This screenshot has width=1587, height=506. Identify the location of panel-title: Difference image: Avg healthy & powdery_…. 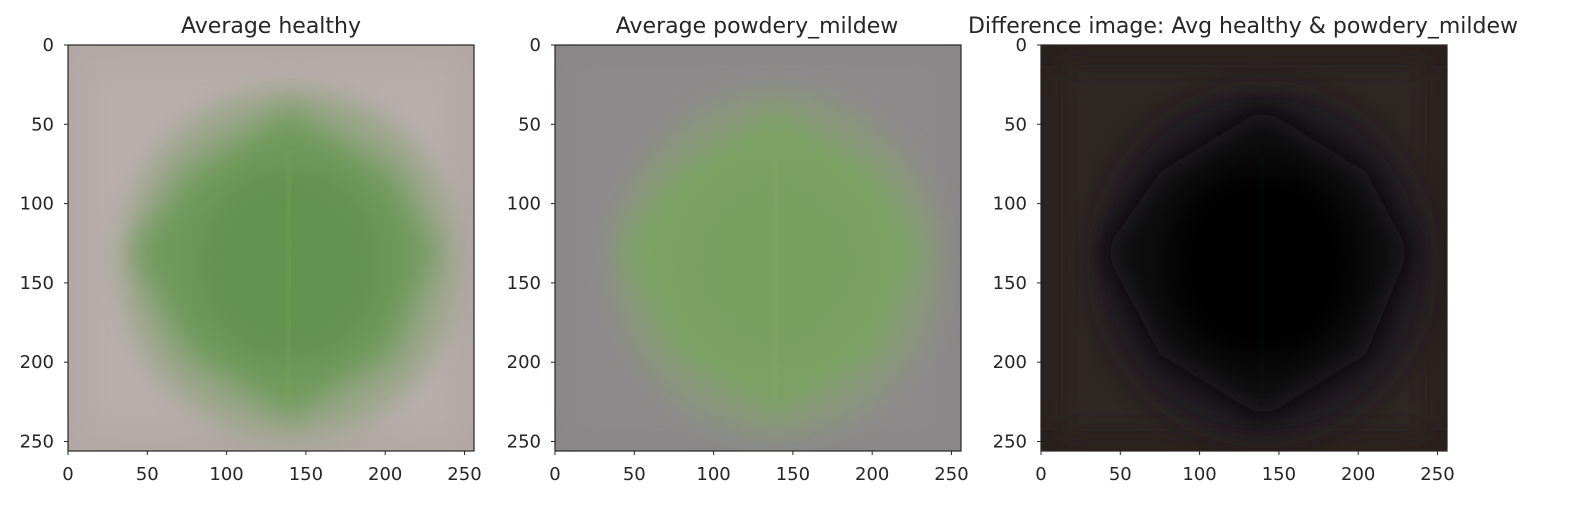
(1243, 26).